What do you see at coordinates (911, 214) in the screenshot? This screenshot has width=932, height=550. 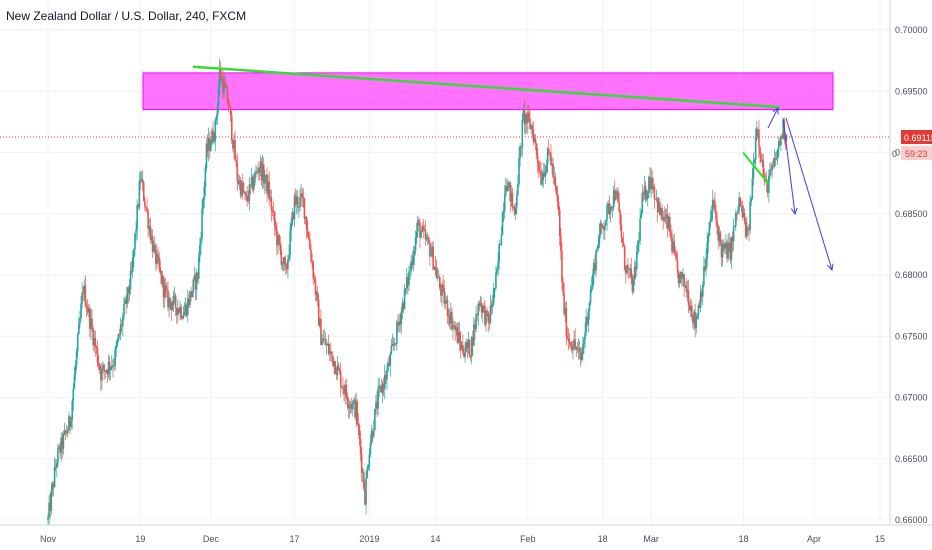 I see `y-tick-label: 0.68500` at bounding box center [911, 214].